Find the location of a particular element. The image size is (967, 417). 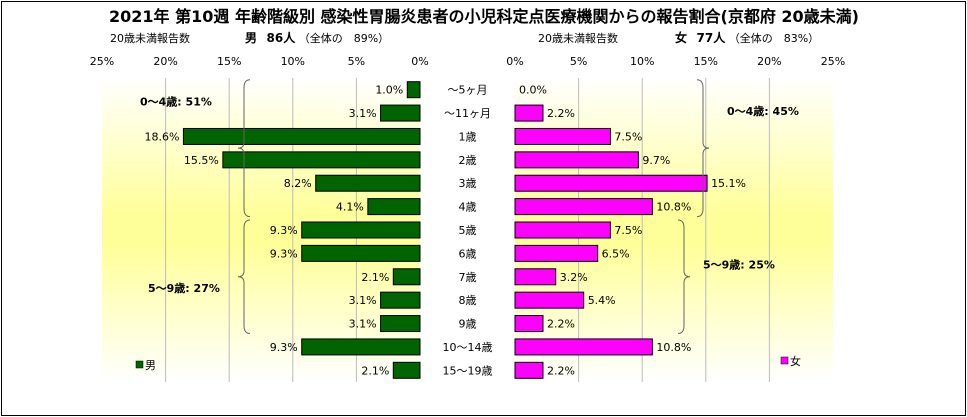

category-label: 9歳 is located at coordinates (468, 324).